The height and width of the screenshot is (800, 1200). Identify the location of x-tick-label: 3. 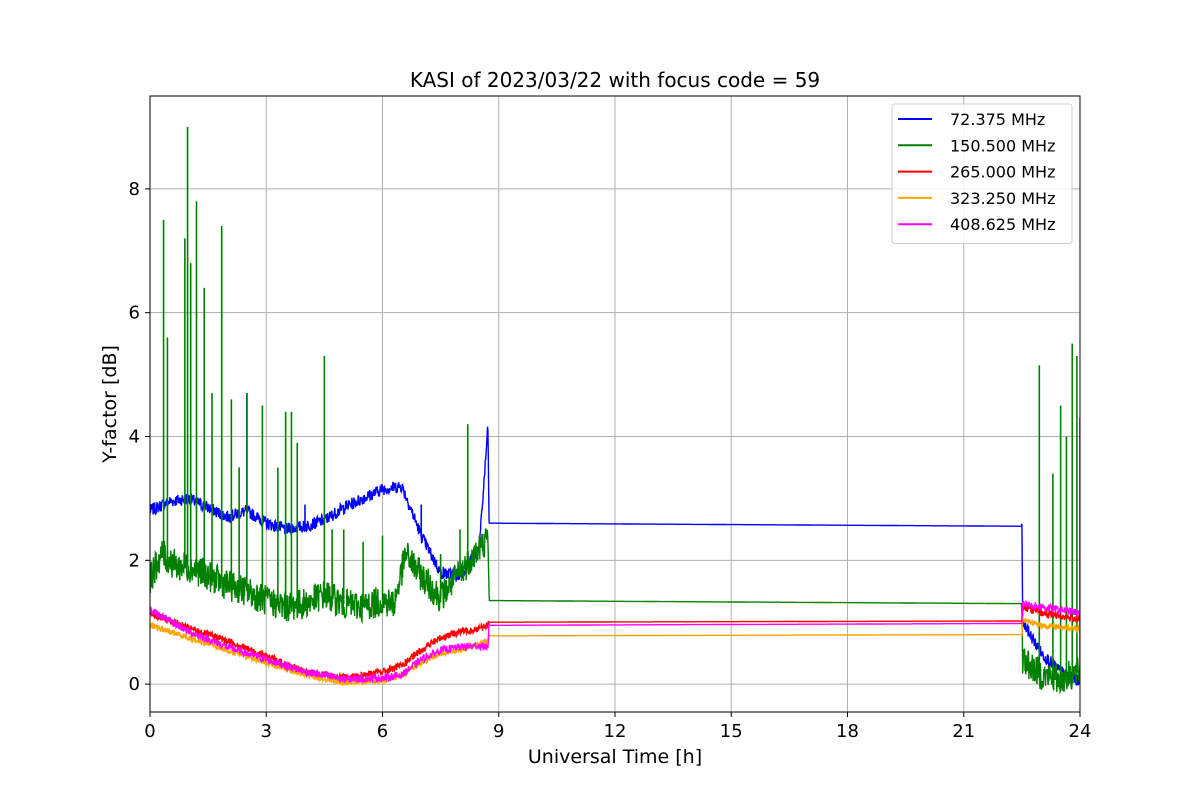
(266, 731).